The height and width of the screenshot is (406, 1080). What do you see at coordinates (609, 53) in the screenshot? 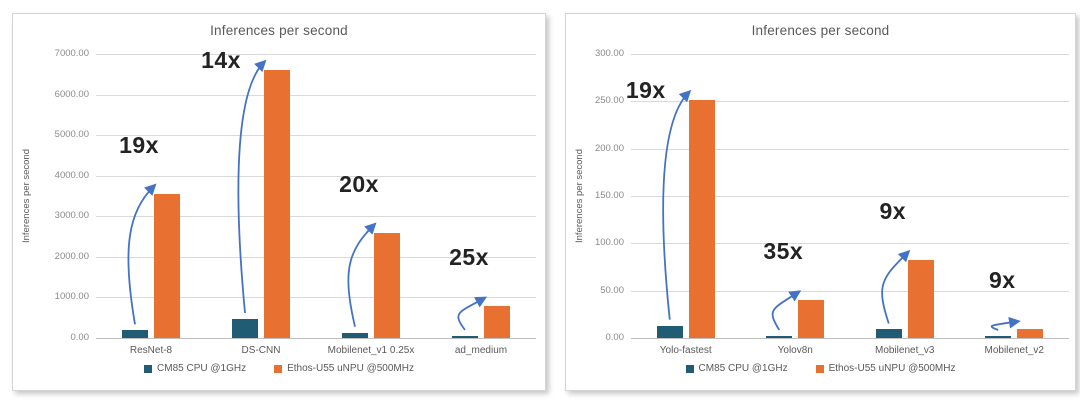
I see `y-tick-label: 300.00` at bounding box center [609, 53].